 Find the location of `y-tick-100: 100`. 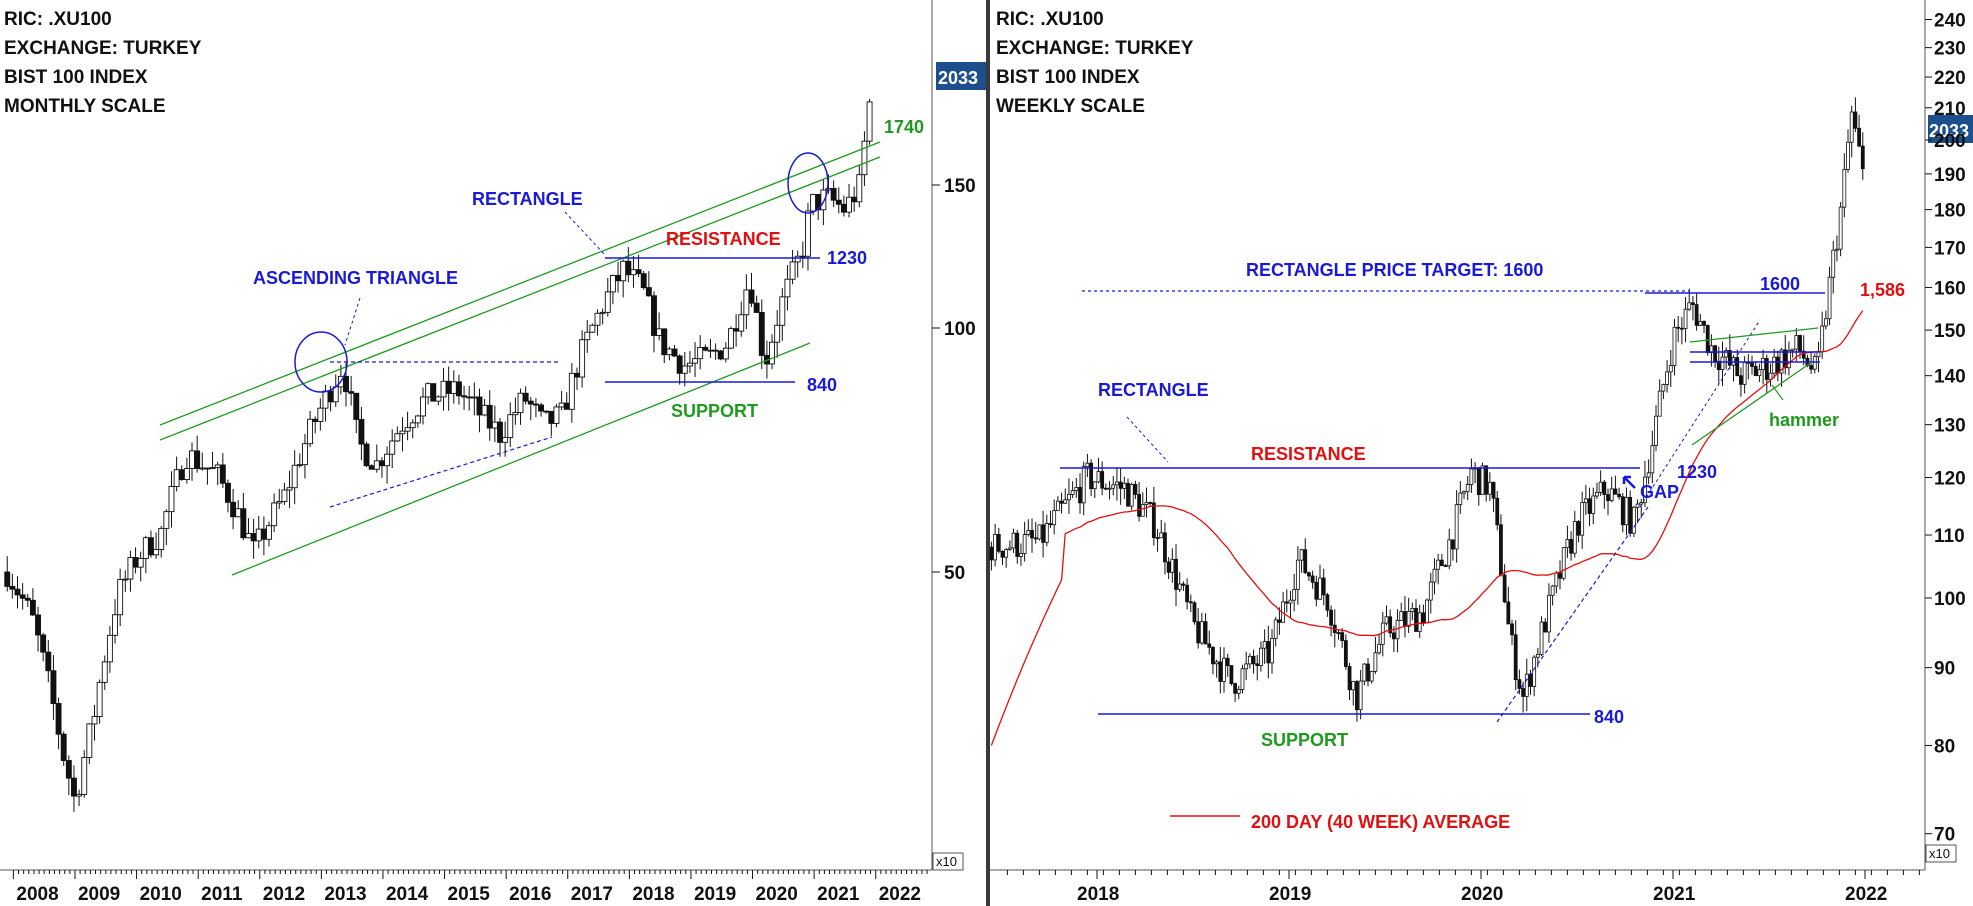

y-tick-100: 100 is located at coordinates (1950, 599).